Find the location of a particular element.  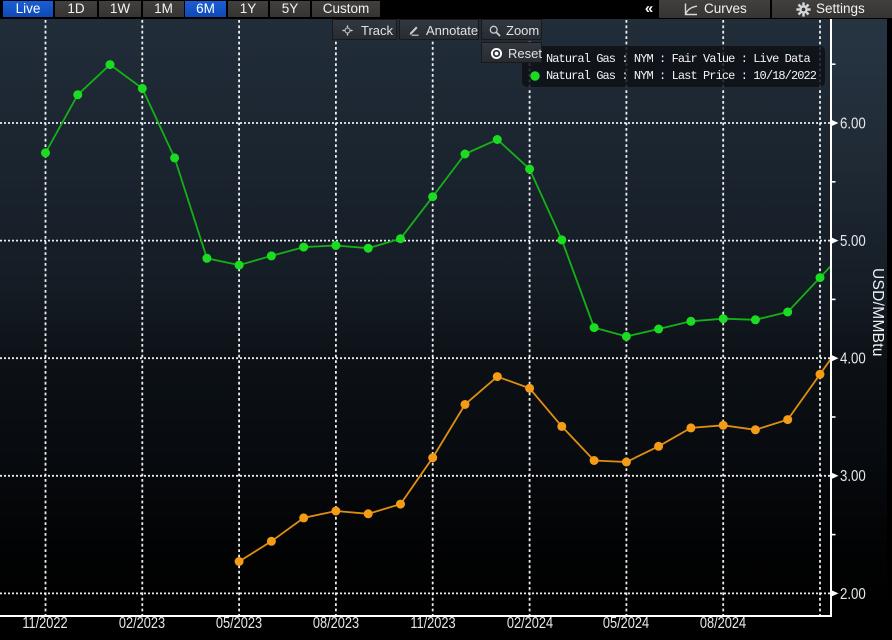

svg-text: 2.00 is located at coordinates (853, 594).